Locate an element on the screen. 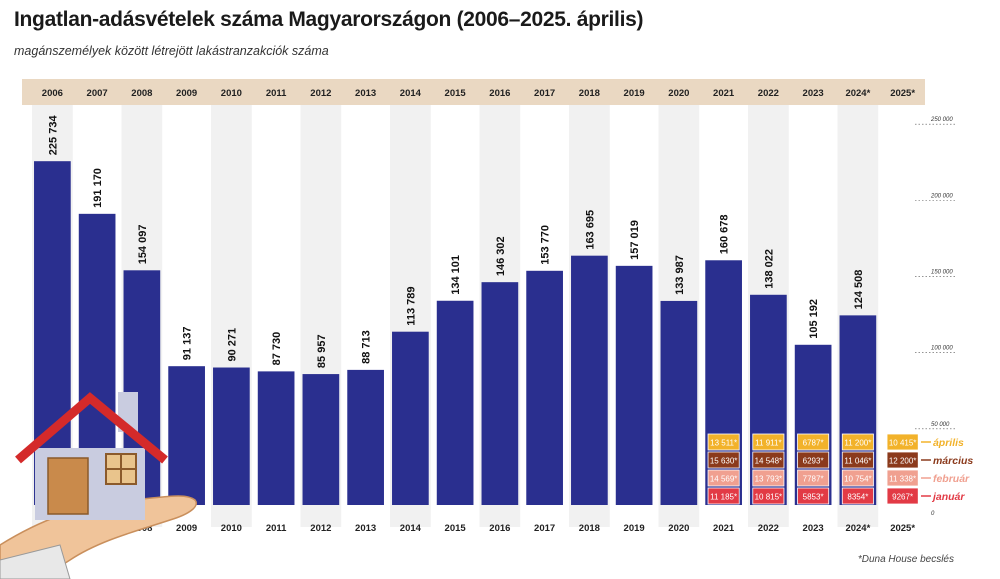 This screenshot has height=579, width=1000. month-segment-label: 6293* is located at coordinates (813, 461).